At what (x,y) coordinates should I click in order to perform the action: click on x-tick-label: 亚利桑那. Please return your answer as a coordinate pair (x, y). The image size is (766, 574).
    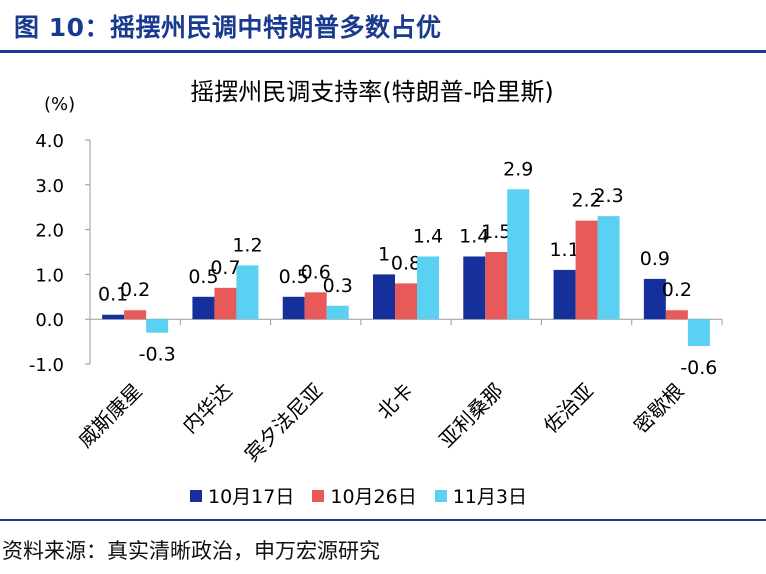
    Looking at the image, I should click on (471, 416).